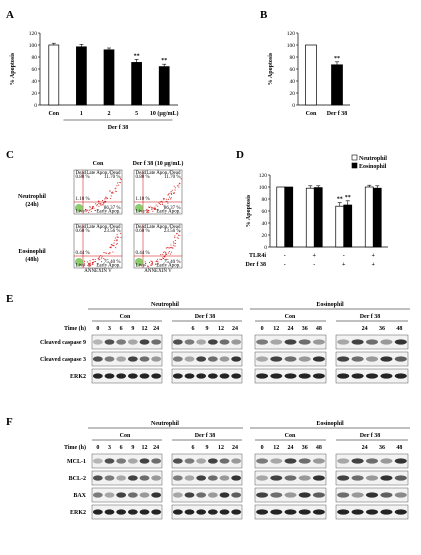 The image size is (421, 555). What do you see at coordinates (235, 329) in the screenshot?
I see `e-time-der-n: 24` at bounding box center [235, 329].